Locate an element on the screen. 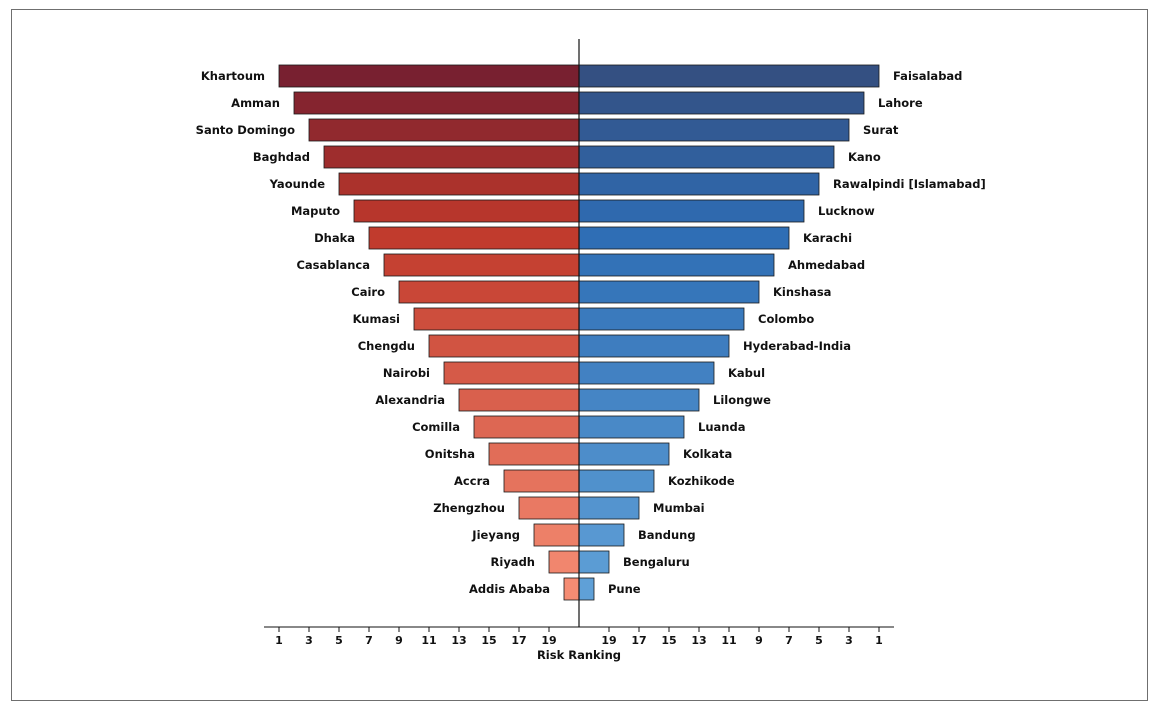  right-bar-label: Hyderabad-India is located at coordinates (797, 346).